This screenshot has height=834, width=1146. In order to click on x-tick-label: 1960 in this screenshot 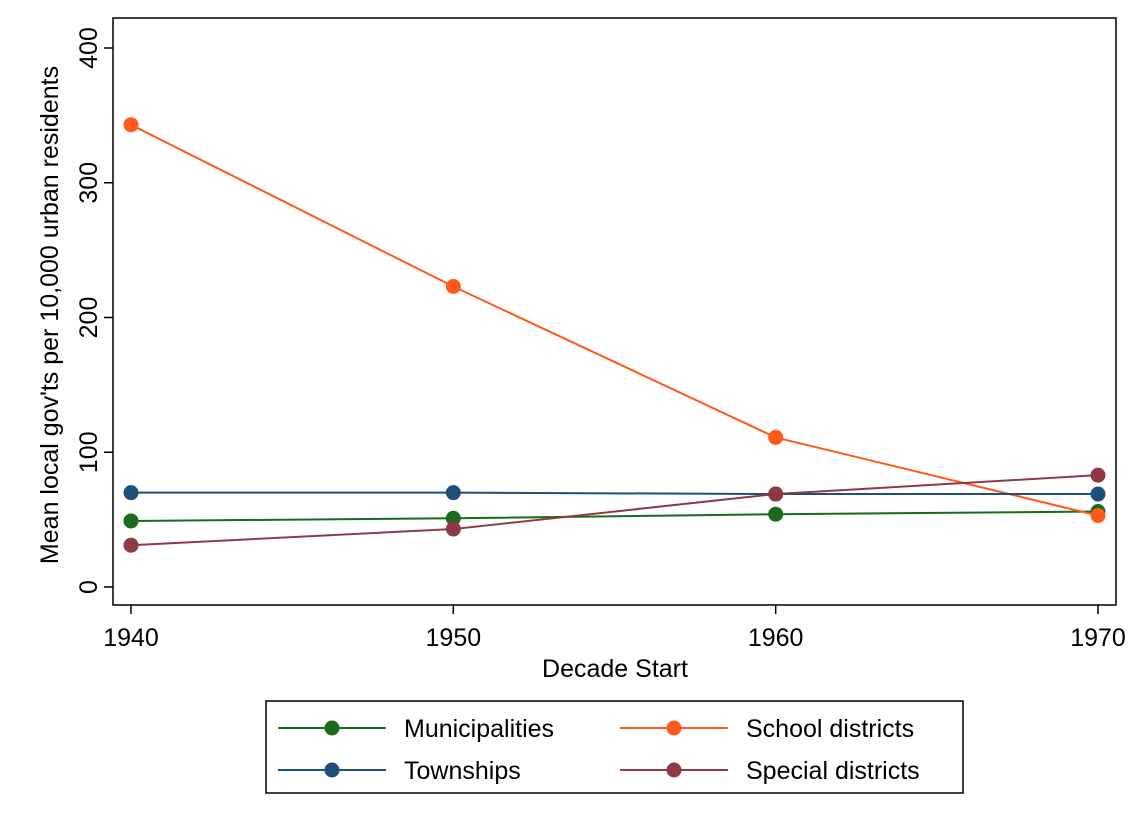, I will do `click(776, 638)`.